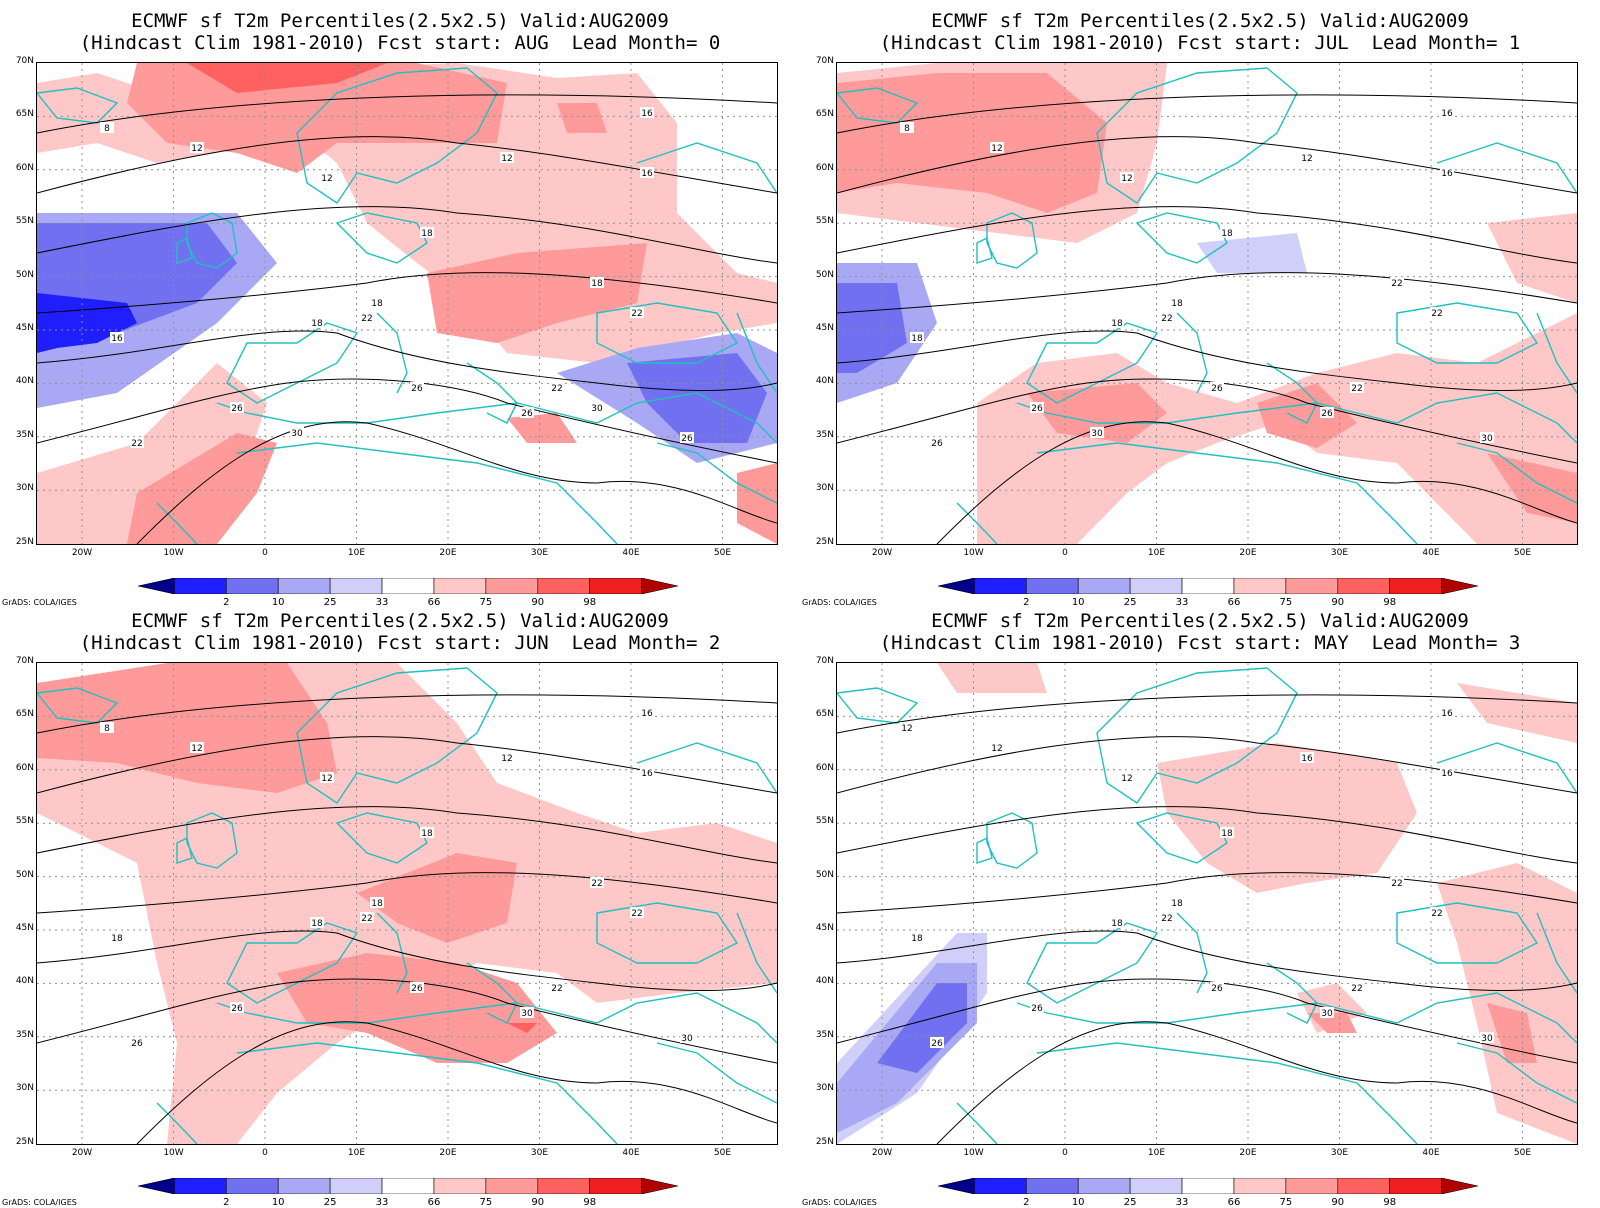 The width and height of the screenshot is (1600, 1208). I want to click on lat-tick-label: 65N, so click(824, 714).